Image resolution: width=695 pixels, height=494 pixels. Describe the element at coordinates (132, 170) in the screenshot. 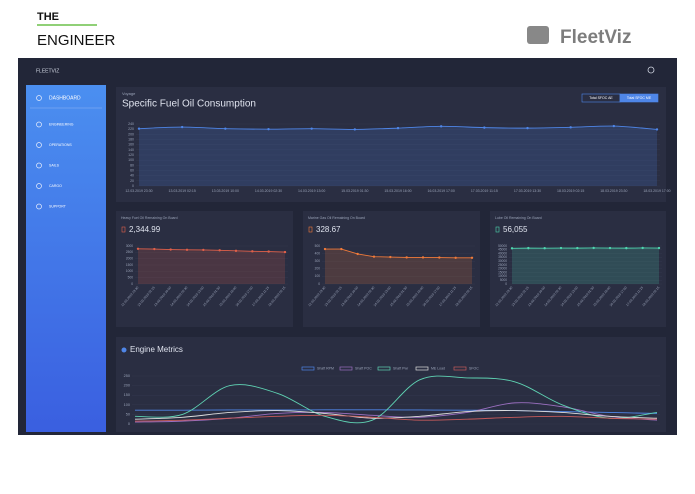

I see `y-tick-label: 60` at that location.